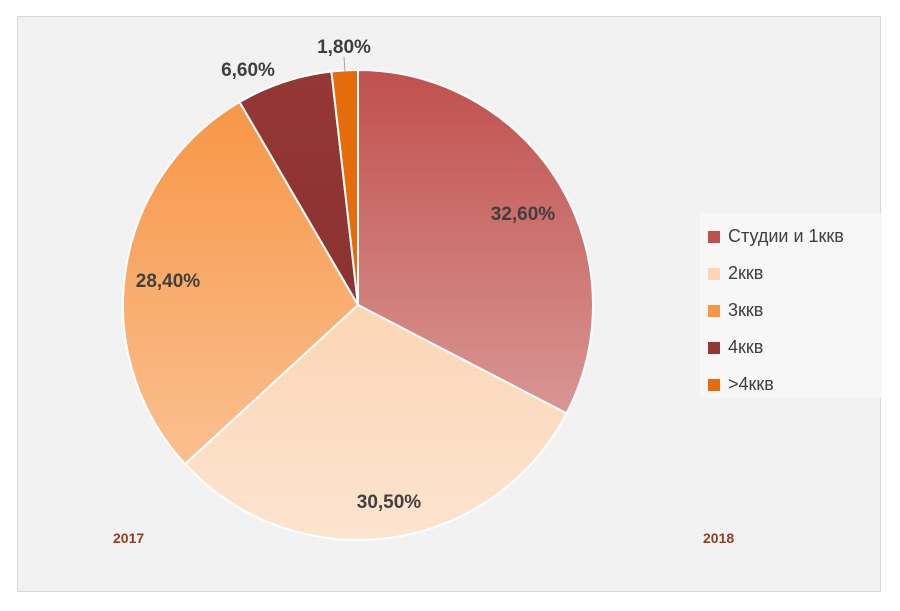 The width and height of the screenshot is (900, 611). What do you see at coordinates (791, 273) in the screenshot?
I see `legend-item-2room: 2ккв` at bounding box center [791, 273].